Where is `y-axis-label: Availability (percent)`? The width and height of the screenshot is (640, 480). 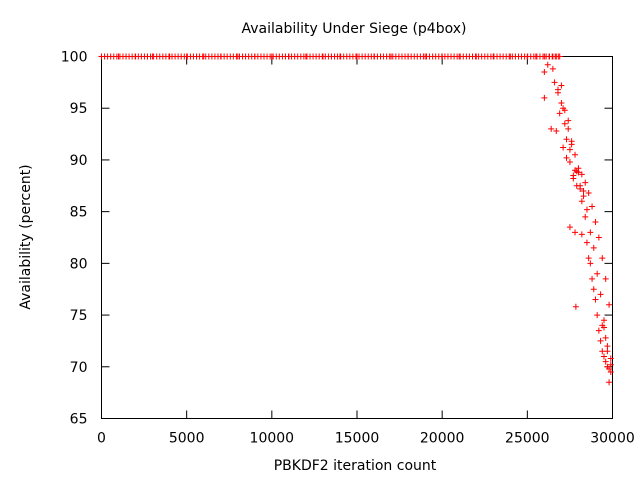 y-axis-label: Availability (percent) is located at coordinates (26, 236).